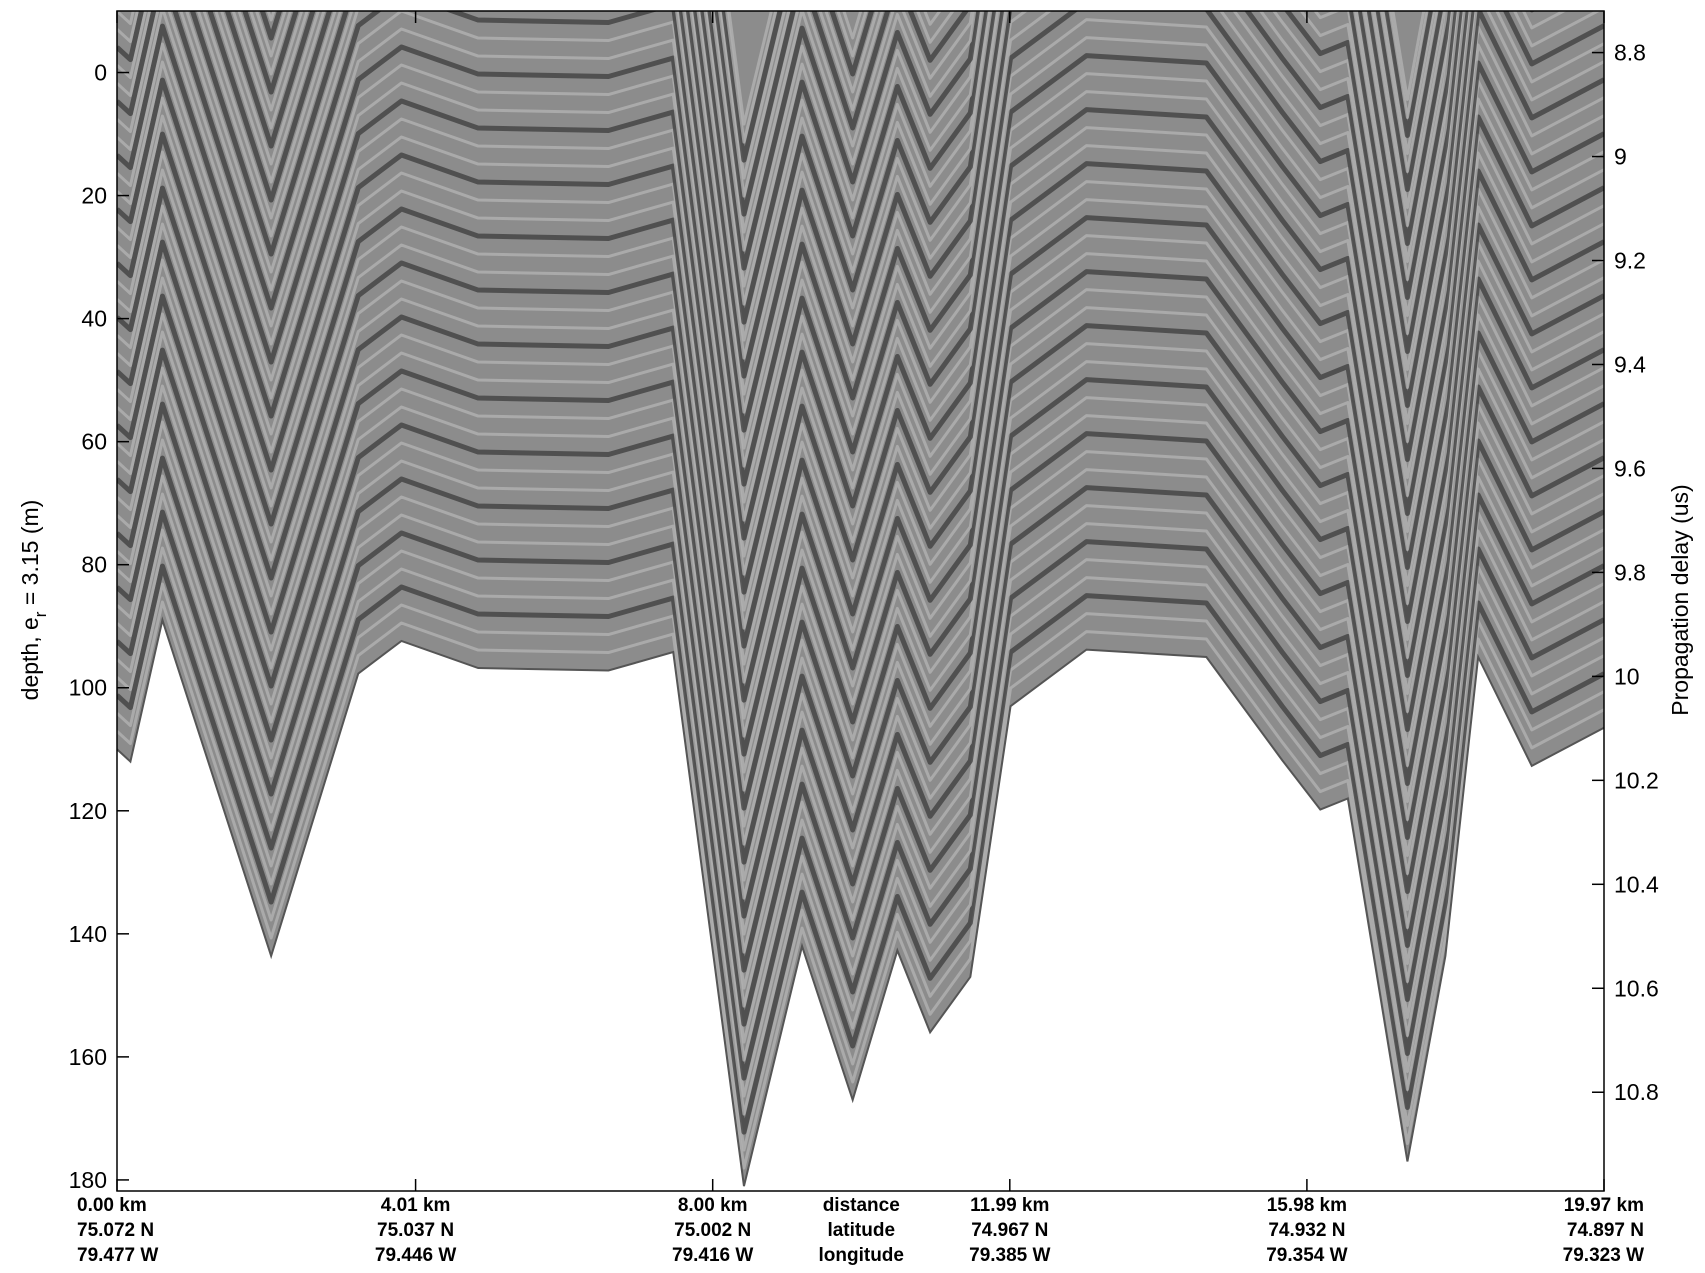  I want to click on y-tick-label: 100, so click(88, 688).